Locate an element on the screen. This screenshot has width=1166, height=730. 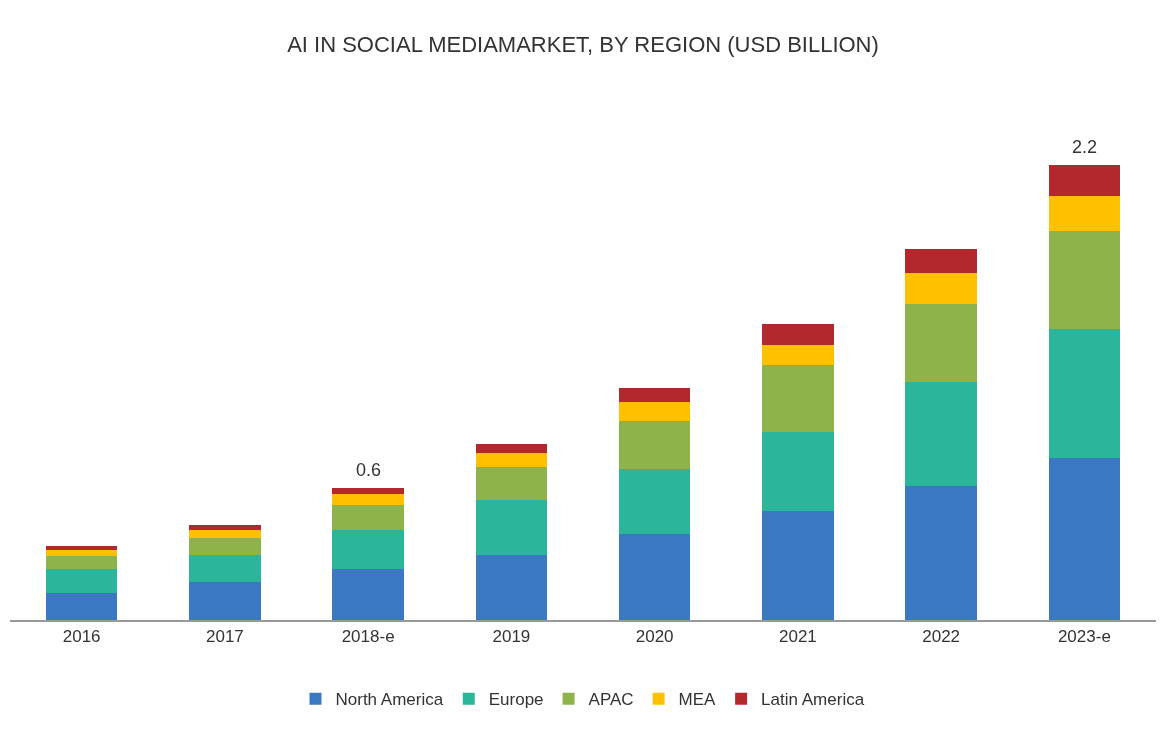
chart-title: AI IN SOCIAL MEDIAMARKET, BY REGION (USD BILLION) is located at coordinates (583, 44).